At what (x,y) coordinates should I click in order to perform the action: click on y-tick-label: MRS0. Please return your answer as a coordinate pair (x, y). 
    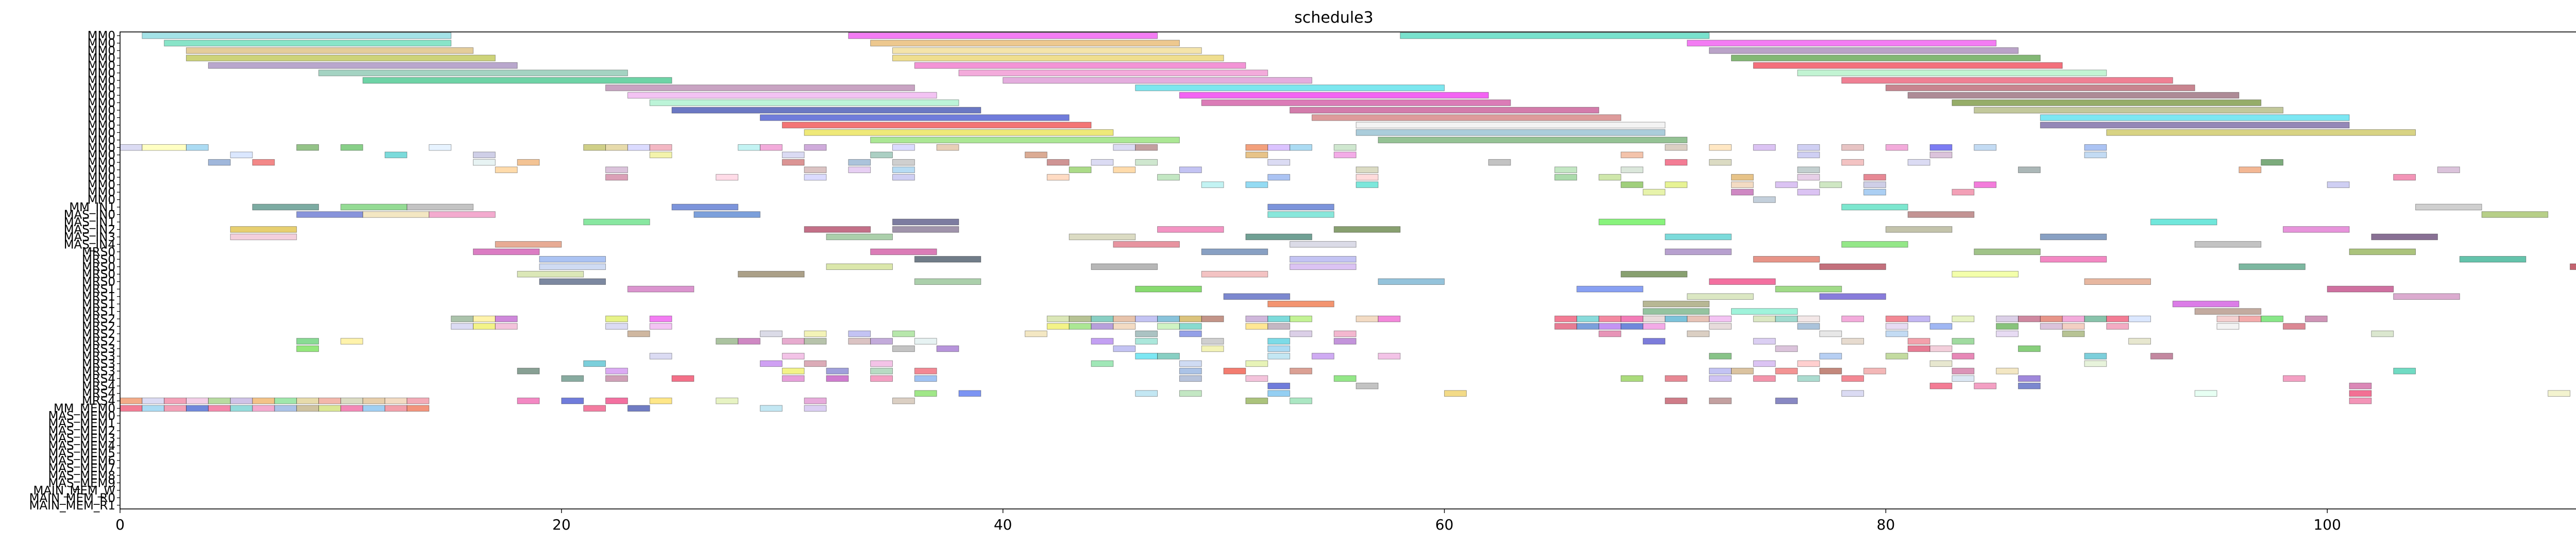
    Looking at the image, I should click on (98, 253).